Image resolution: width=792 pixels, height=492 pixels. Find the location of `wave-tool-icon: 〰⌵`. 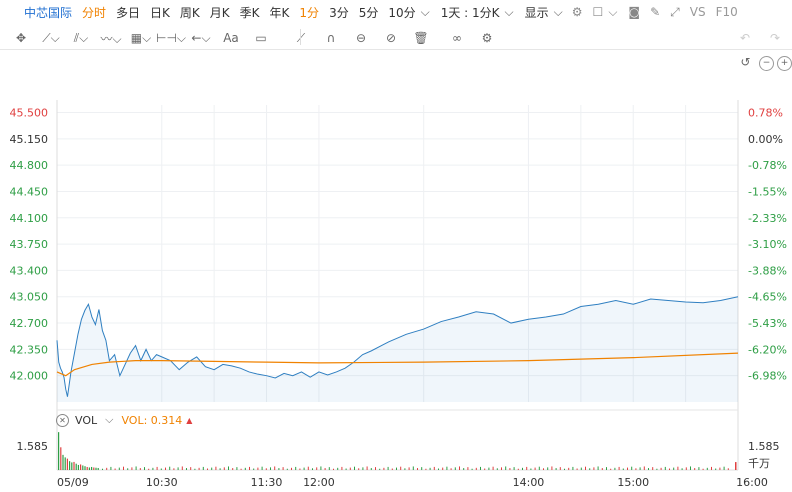

wave-tool-icon: 〰⌵ is located at coordinates (111, 38).